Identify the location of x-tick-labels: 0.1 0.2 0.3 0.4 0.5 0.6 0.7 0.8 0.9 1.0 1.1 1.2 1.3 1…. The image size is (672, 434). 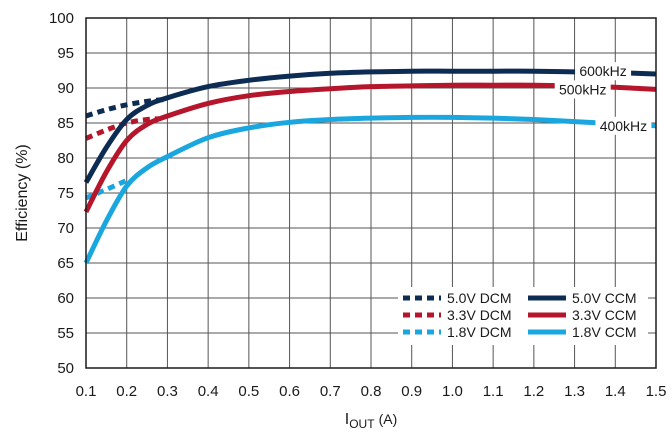
(371, 391).